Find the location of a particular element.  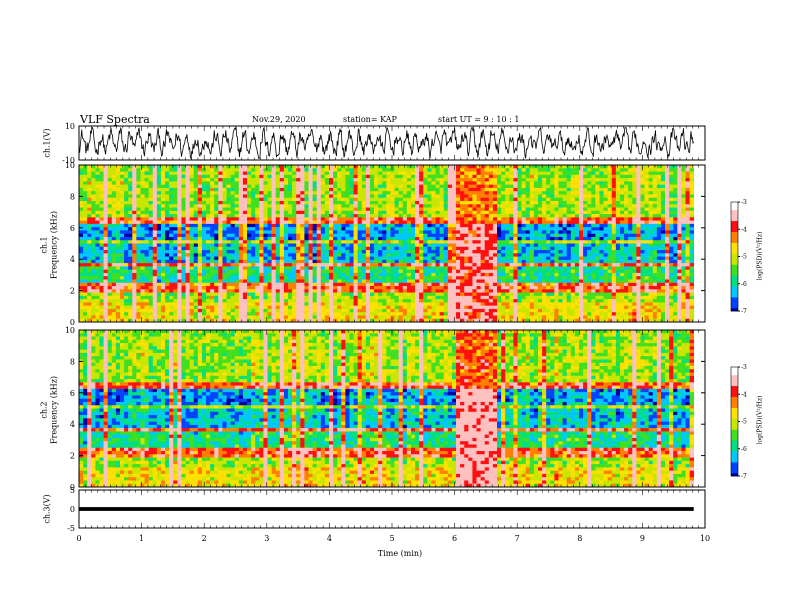

ch1-ytick-label: 10 is located at coordinates (70, 126).